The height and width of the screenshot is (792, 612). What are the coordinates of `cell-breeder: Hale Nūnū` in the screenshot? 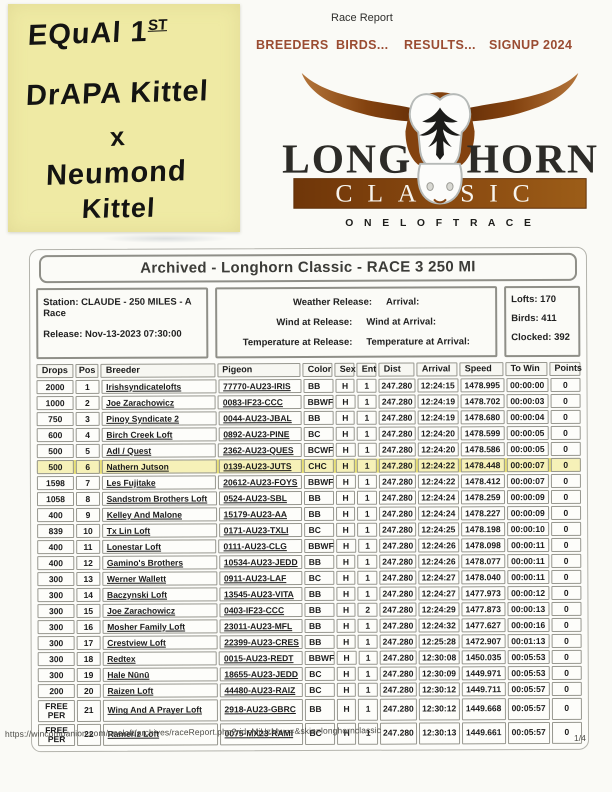 It's located at (160, 674).